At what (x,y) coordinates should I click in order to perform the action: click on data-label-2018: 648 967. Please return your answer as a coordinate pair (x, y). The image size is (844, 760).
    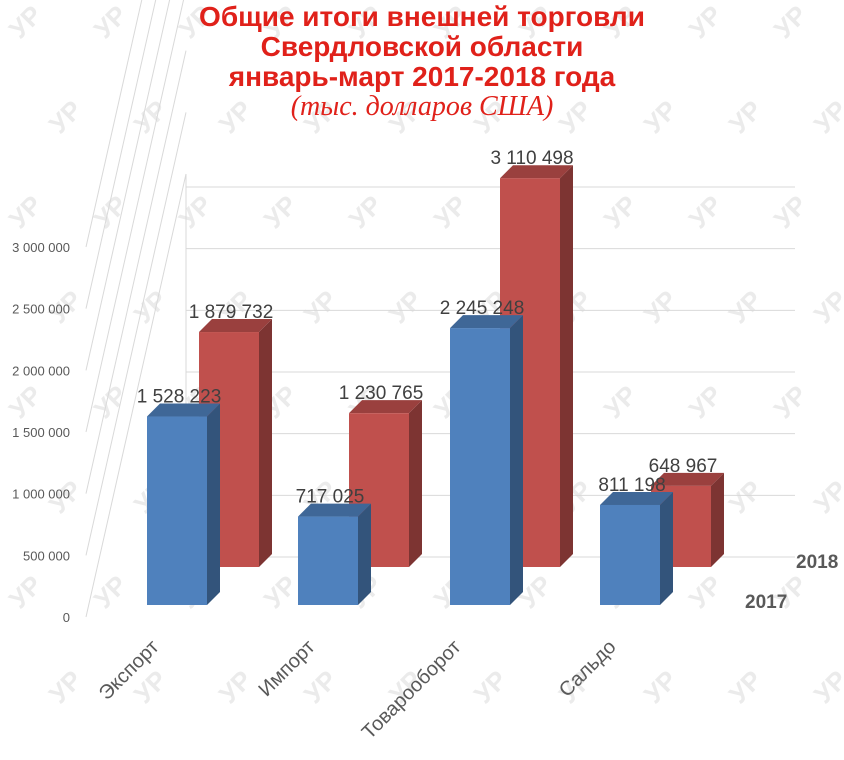
    Looking at the image, I should click on (683, 466).